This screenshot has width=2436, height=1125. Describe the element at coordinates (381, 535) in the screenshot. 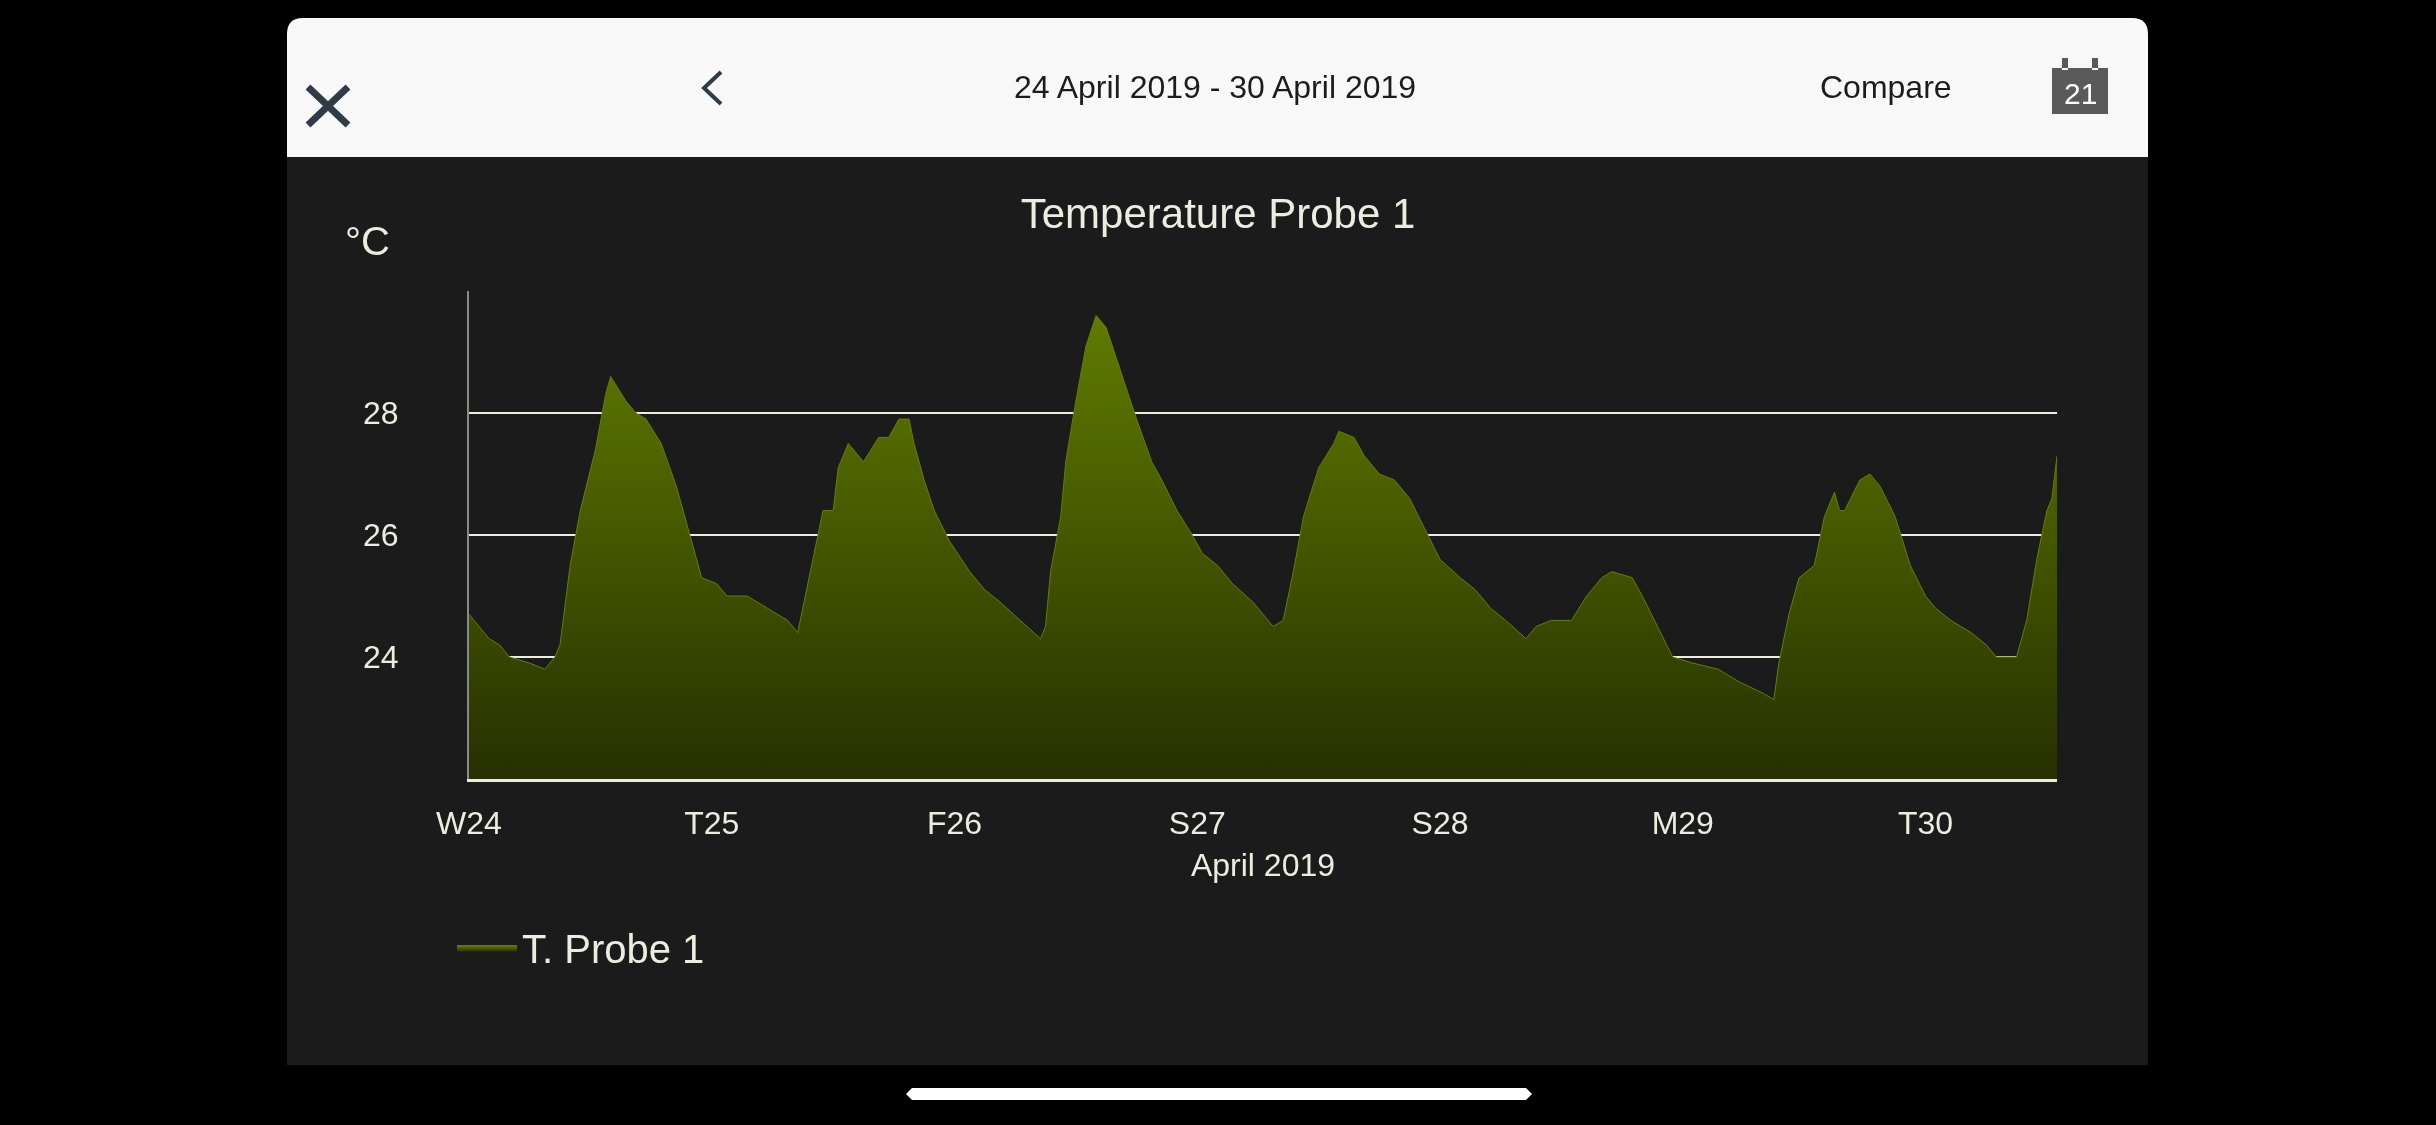

I see `y-tick-label: 26` at that location.